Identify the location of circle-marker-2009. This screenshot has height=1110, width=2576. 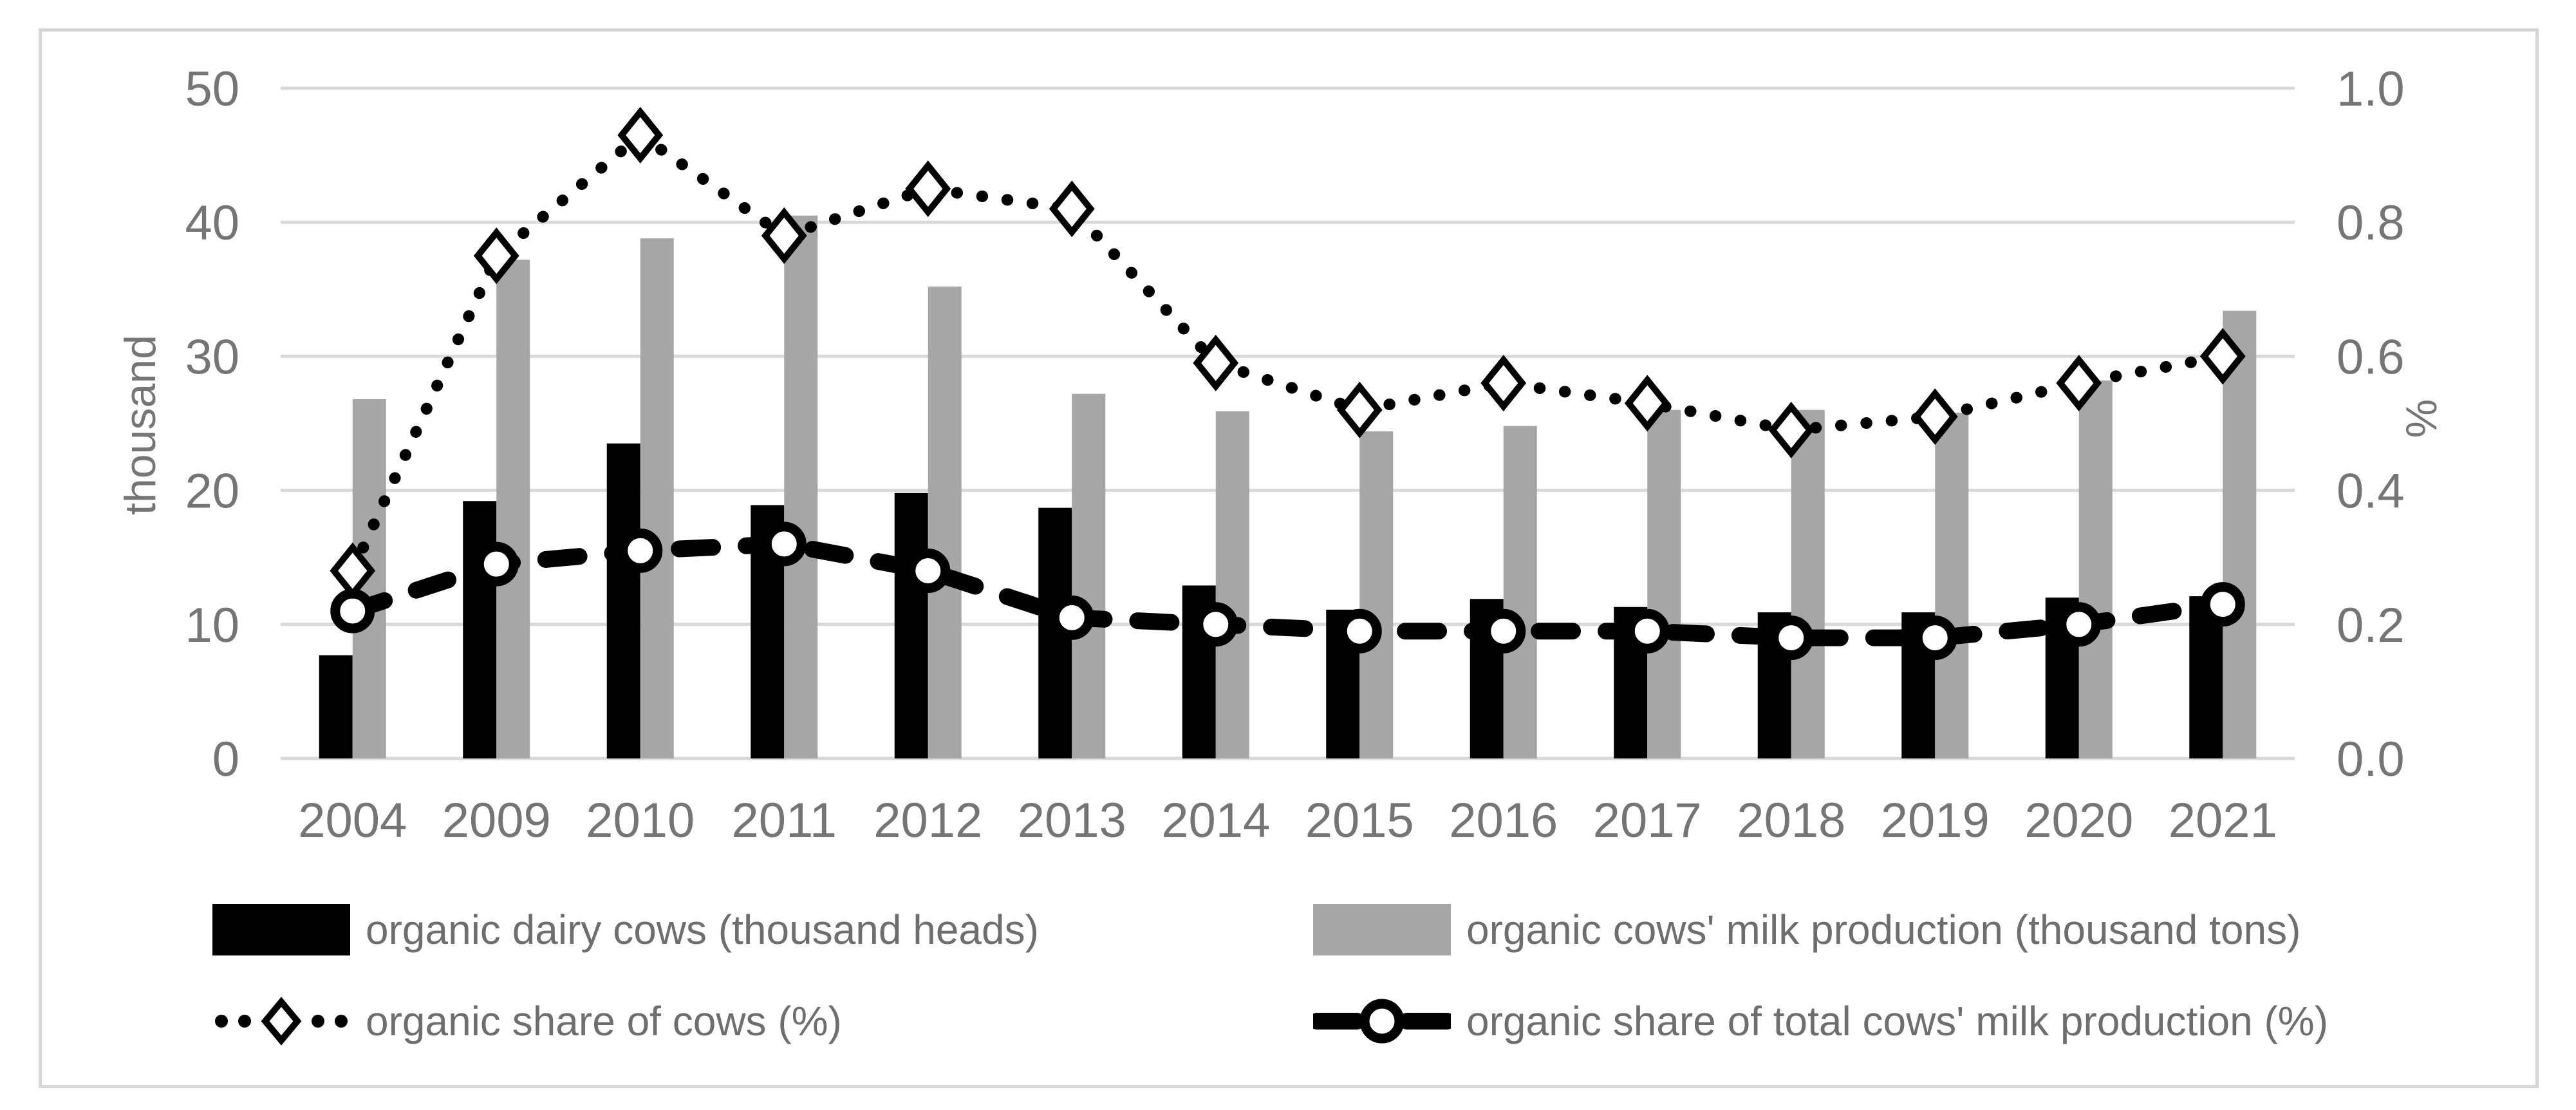
(496, 564).